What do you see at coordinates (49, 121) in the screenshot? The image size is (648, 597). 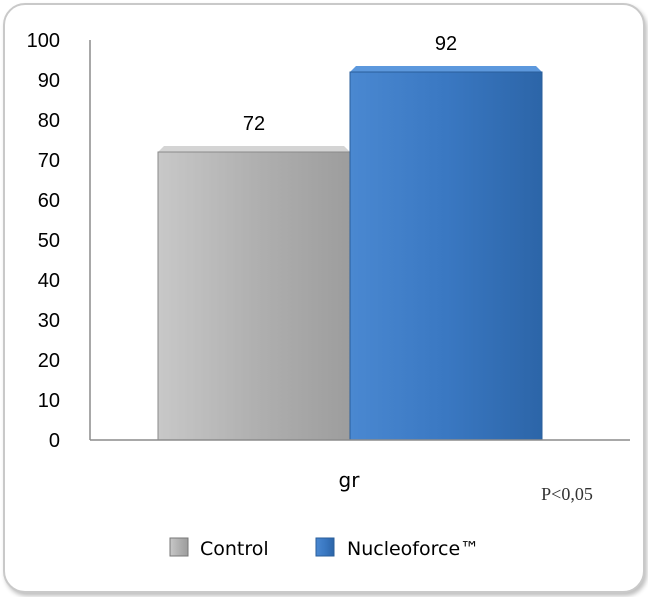 I see `y-tick-label: 80` at bounding box center [49, 121].